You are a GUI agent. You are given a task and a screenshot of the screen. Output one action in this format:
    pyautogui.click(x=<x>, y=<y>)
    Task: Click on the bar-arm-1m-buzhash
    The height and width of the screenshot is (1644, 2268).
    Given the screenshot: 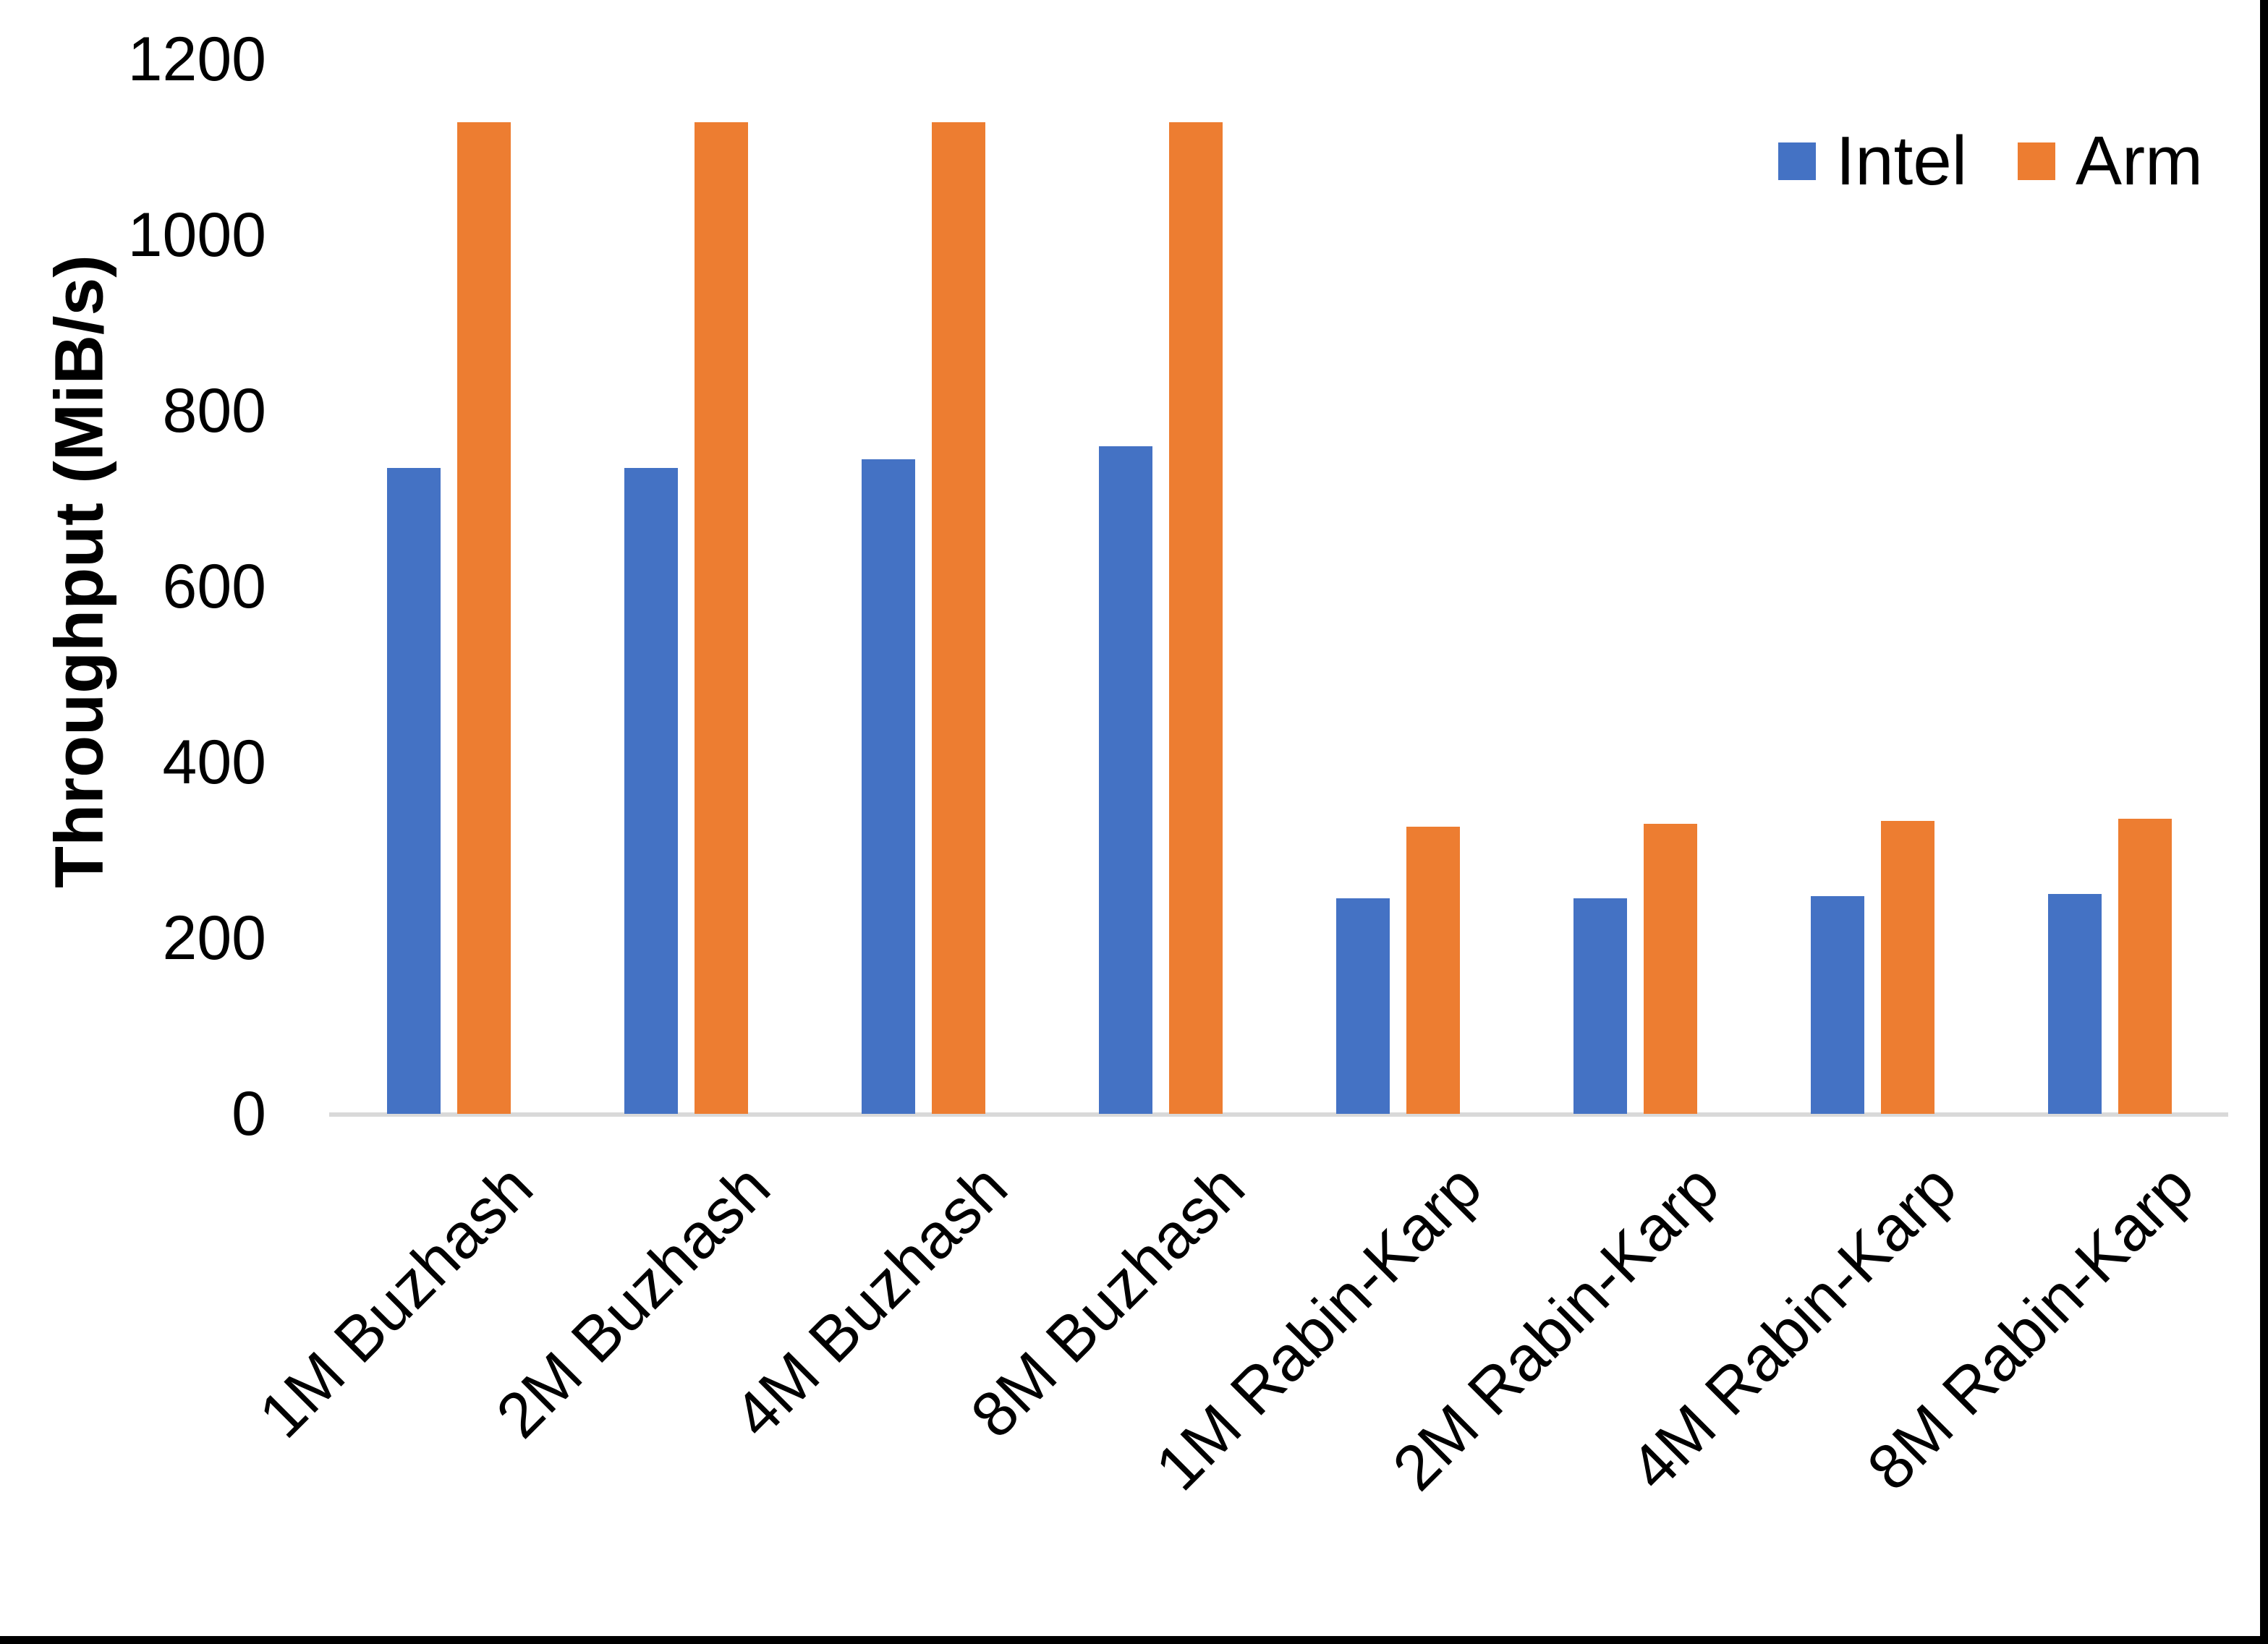 What is the action you would take?
    pyautogui.click(x=484, y=618)
    